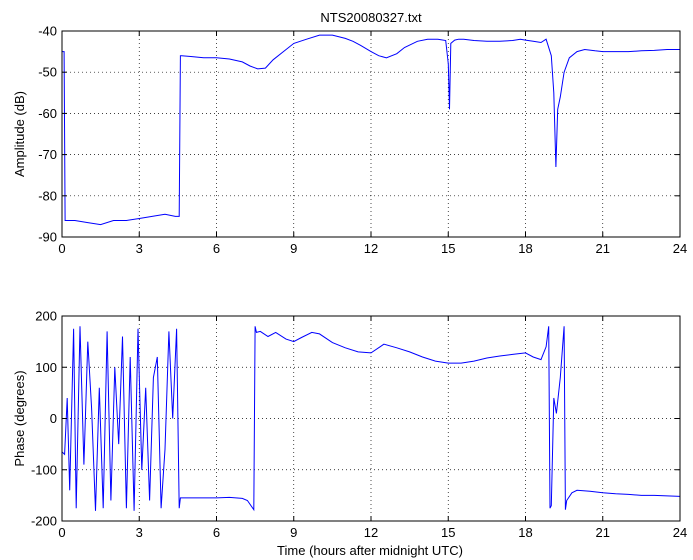  What do you see at coordinates (47, 154) in the screenshot?
I see `y-tick-label: -70` at bounding box center [47, 154].